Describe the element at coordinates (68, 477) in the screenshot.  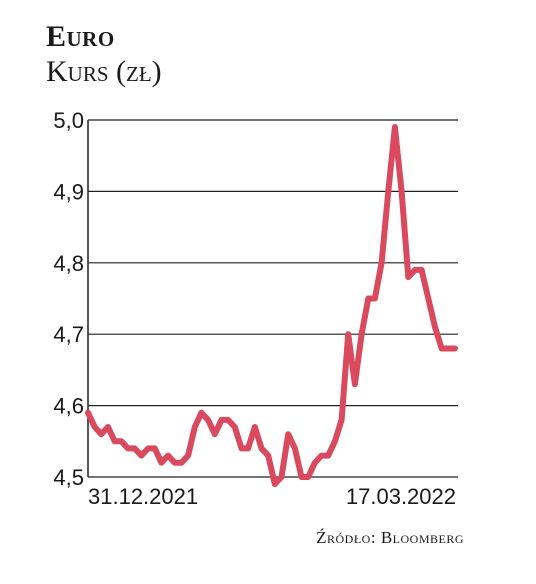
I see `y-tick-label: 4,5` at that location.